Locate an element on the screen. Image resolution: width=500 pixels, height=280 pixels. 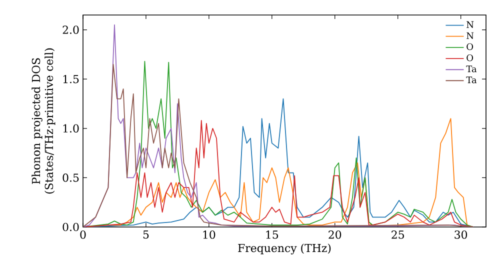
x-tick-label: 30 is located at coordinates (461, 234).